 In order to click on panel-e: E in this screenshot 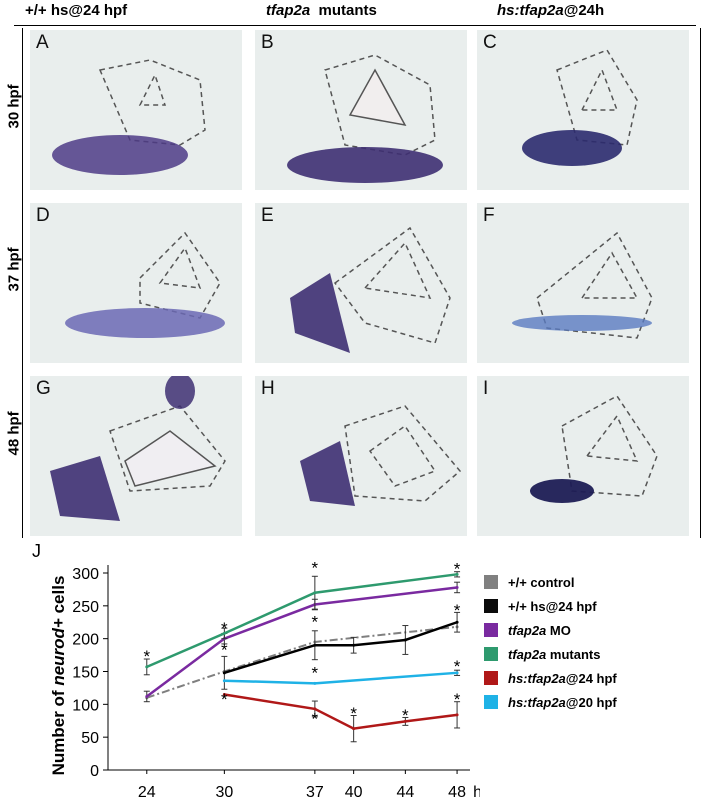, I will do `click(361, 283)`.